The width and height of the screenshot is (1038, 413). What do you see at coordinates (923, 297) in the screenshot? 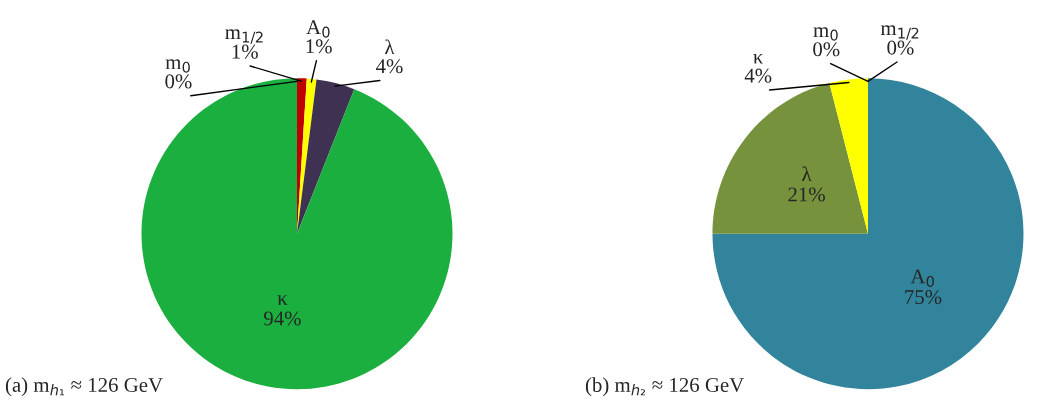
I see `data-label: 75%` at bounding box center [923, 297].